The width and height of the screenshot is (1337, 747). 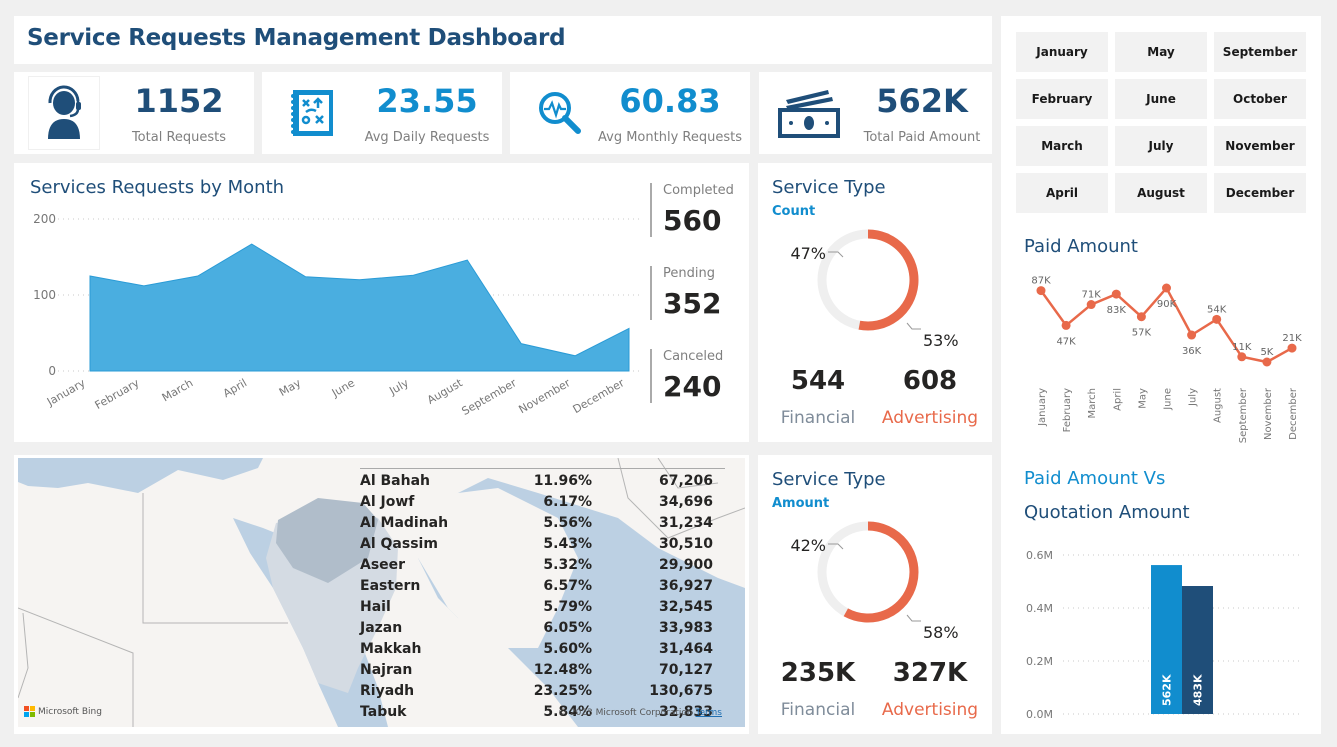 I want to click on x-tick-label: April, so click(x=235, y=388).